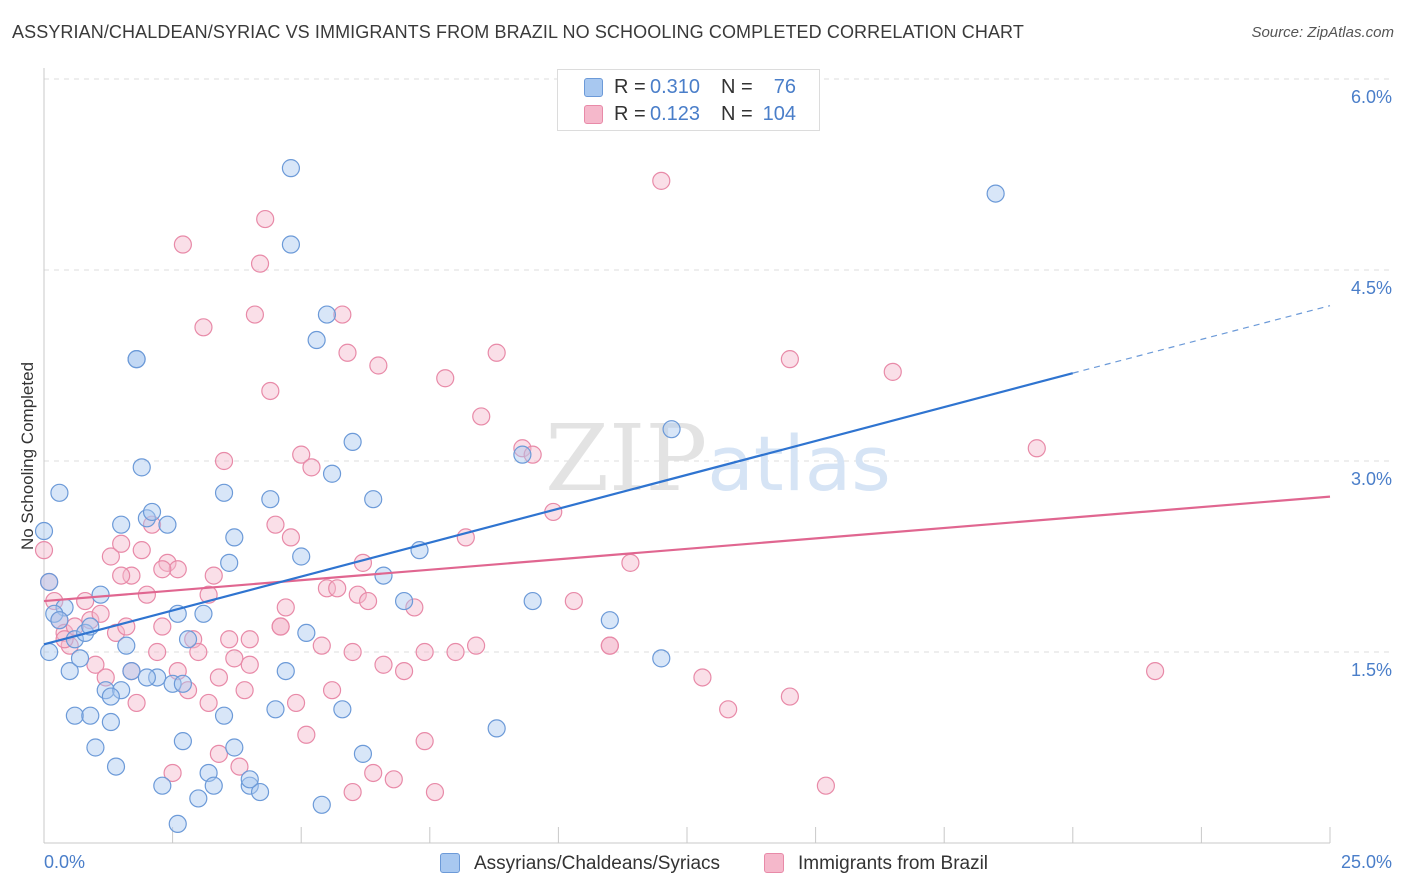 Image resolution: width=1406 pixels, height=892 pixels. I want to click on blue-trend-extension, so click(1201, 339).